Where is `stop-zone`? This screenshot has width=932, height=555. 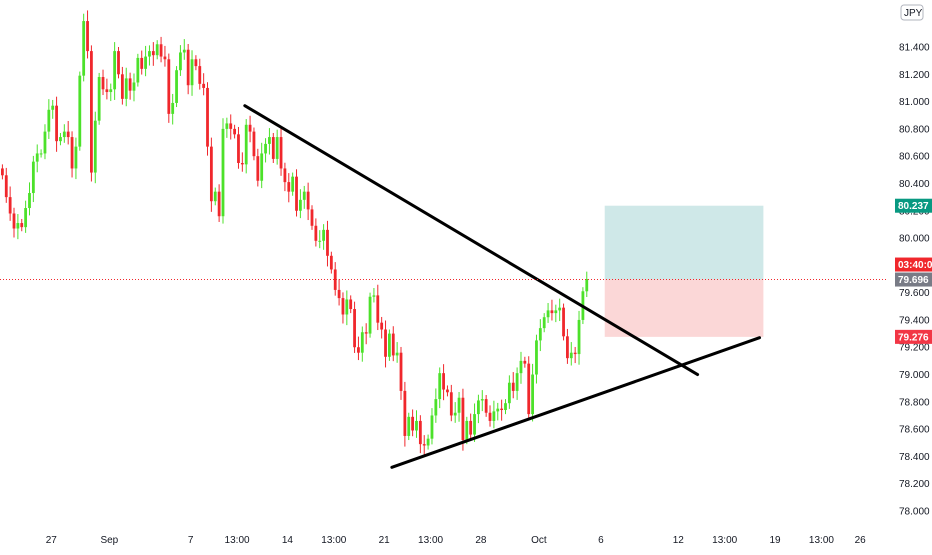
stop-zone is located at coordinates (684, 308).